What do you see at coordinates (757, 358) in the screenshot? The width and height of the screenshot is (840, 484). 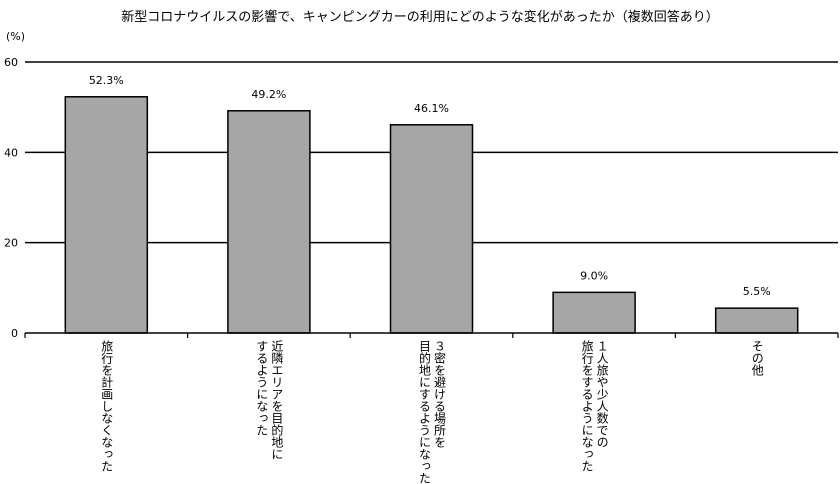 I see `category-label: その他` at bounding box center [757, 358].